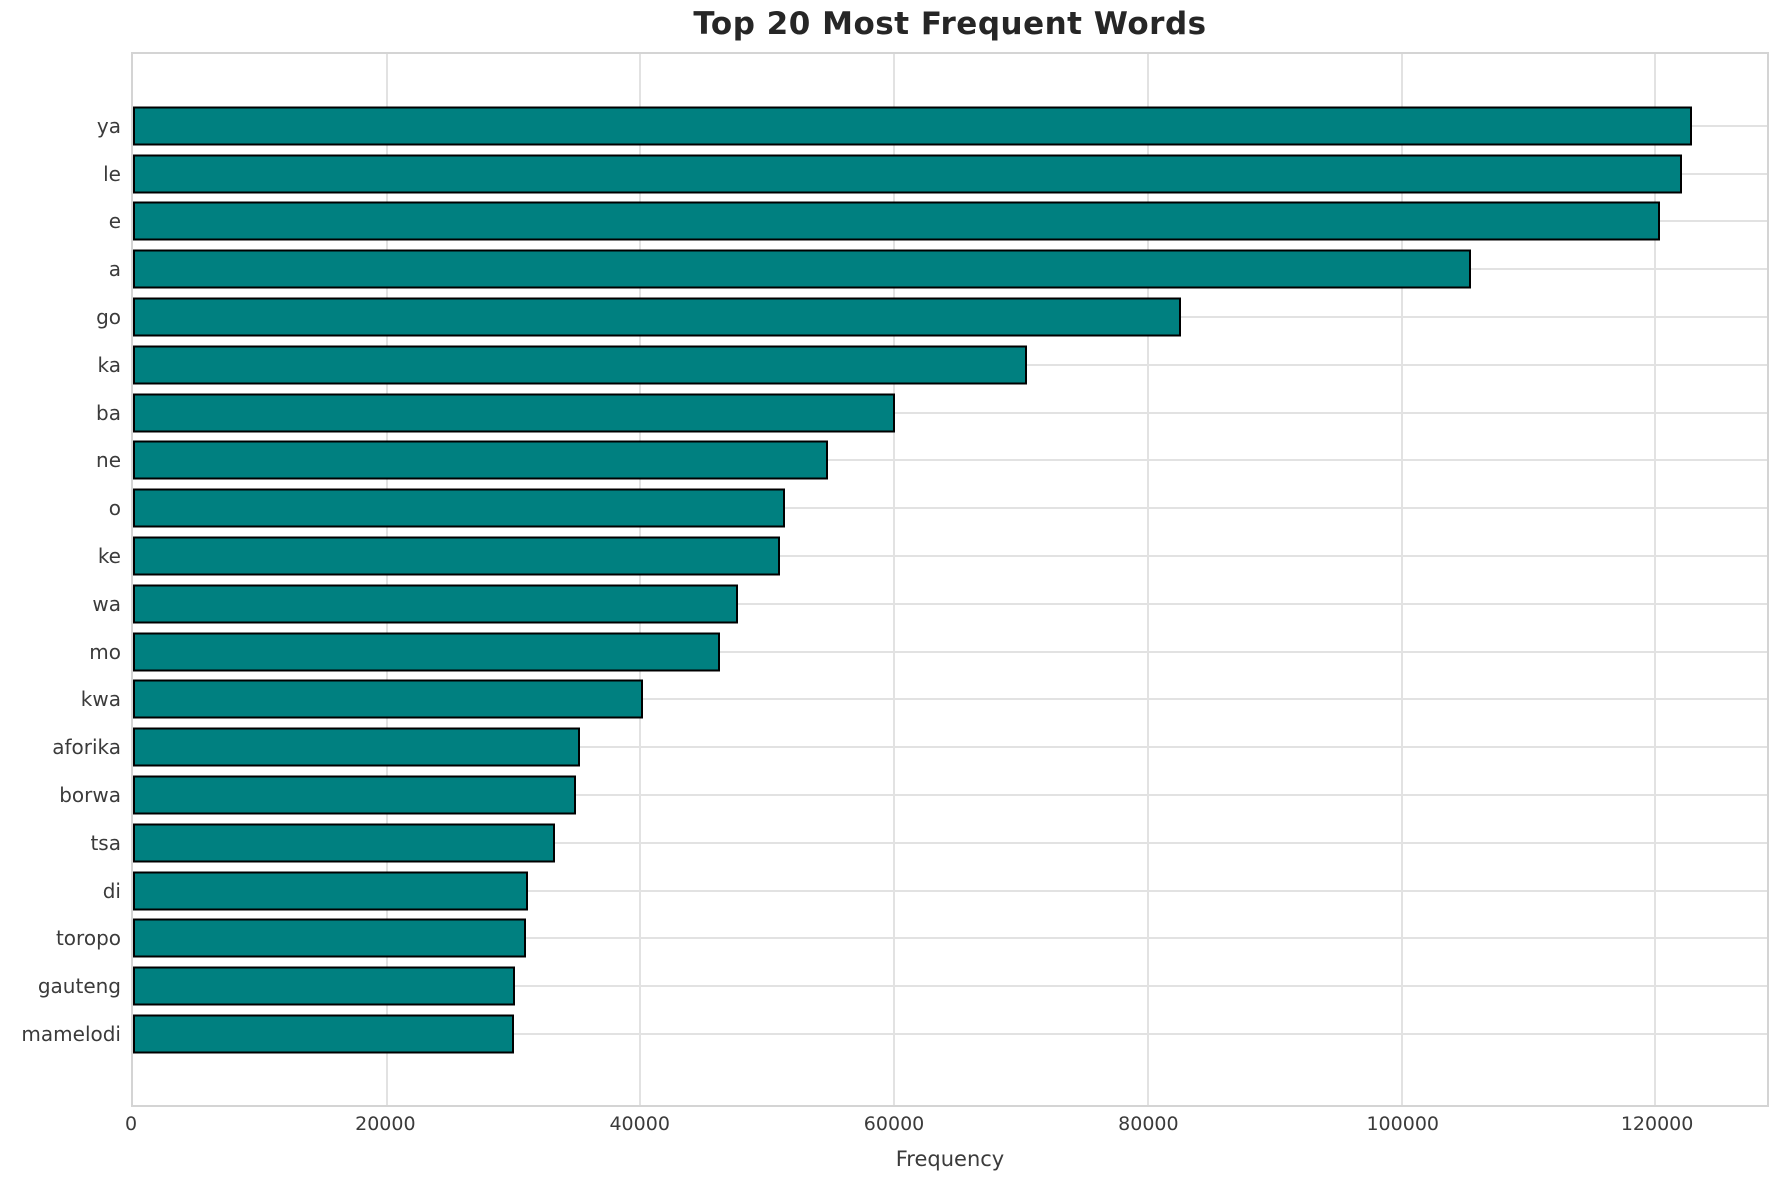  I want to click on bar-row: ba, so click(931, 413).